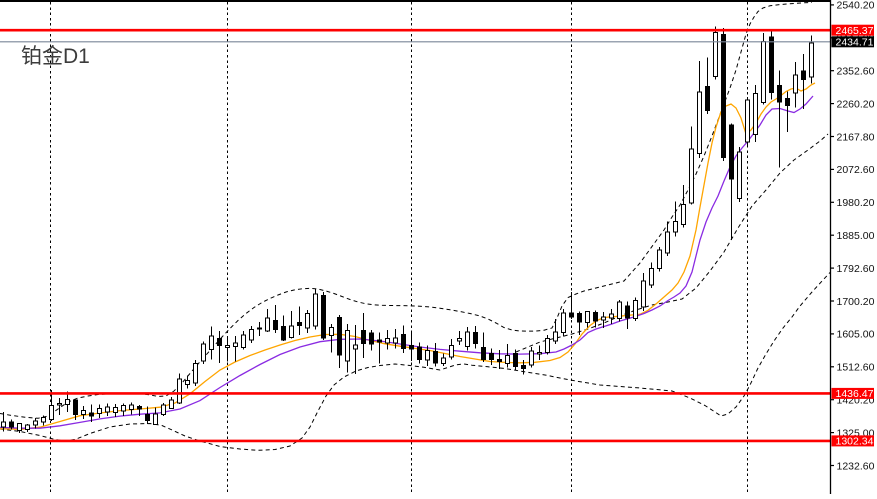 The height and width of the screenshot is (499, 877). Describe the element at coordinates (855, 43) in the screenshot. I see `svg-text: 2434.71` at that location.